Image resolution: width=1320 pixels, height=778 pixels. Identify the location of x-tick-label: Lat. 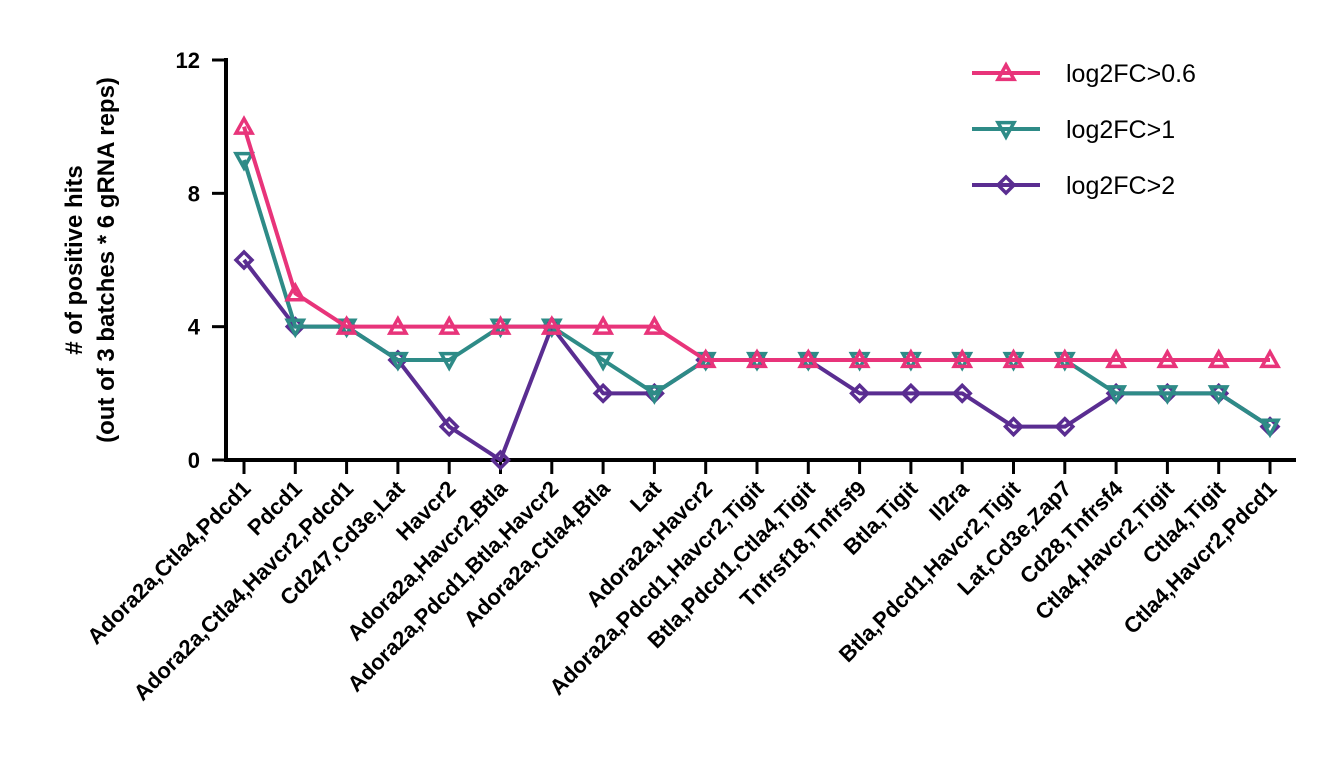
(645, 495).